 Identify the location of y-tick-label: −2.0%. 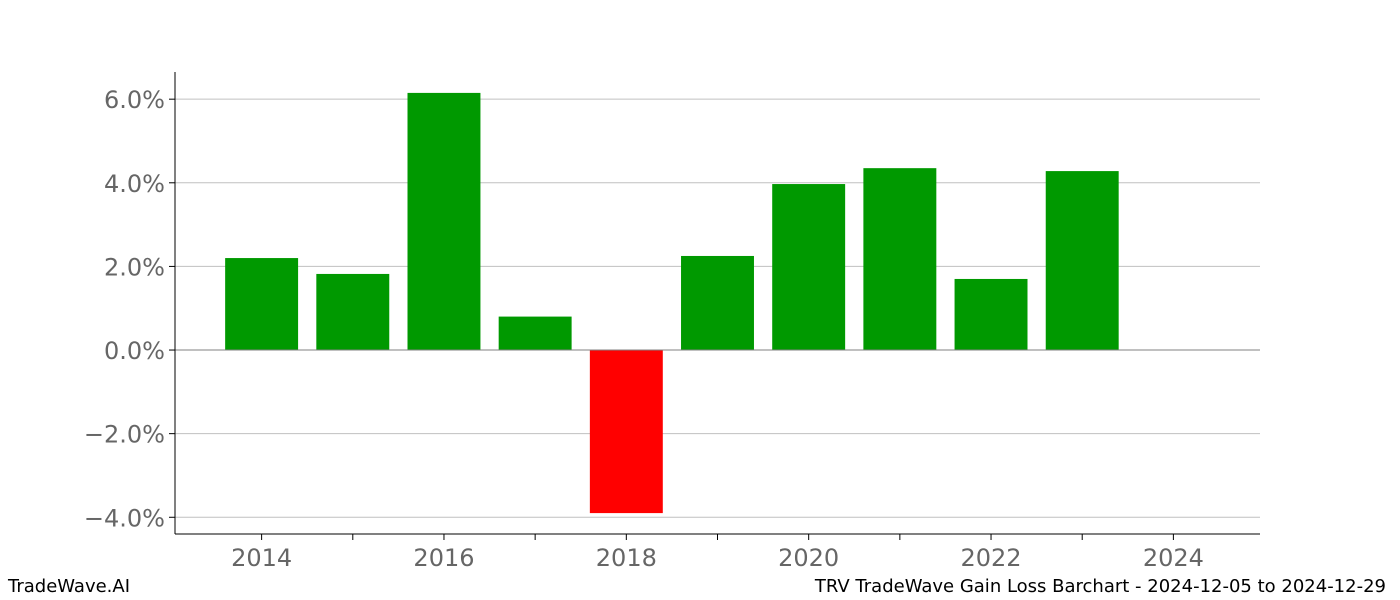
(124, 435).